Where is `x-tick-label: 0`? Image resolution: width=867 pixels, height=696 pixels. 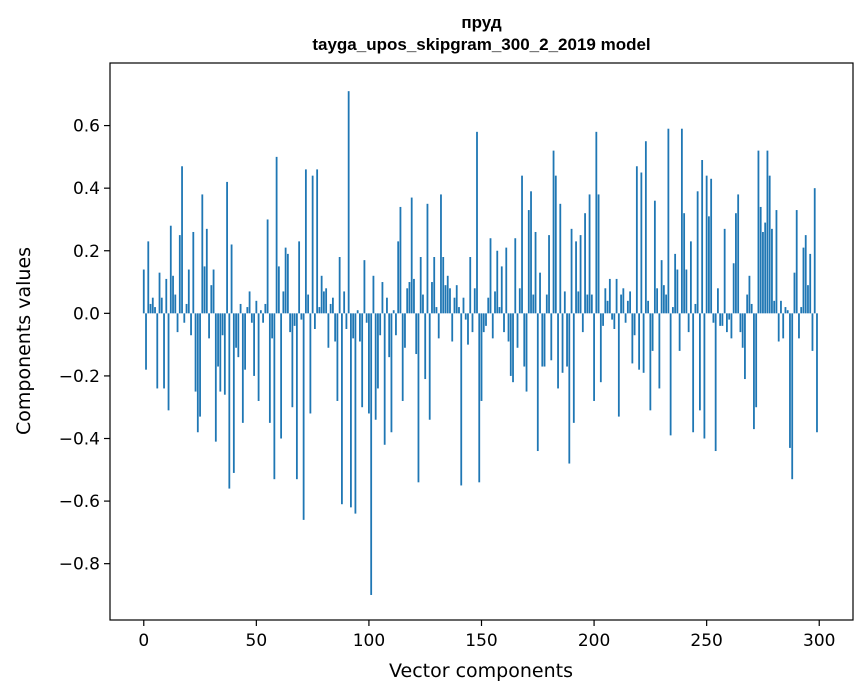
x-tick-label: 0 is located at coordinates (143, 641).